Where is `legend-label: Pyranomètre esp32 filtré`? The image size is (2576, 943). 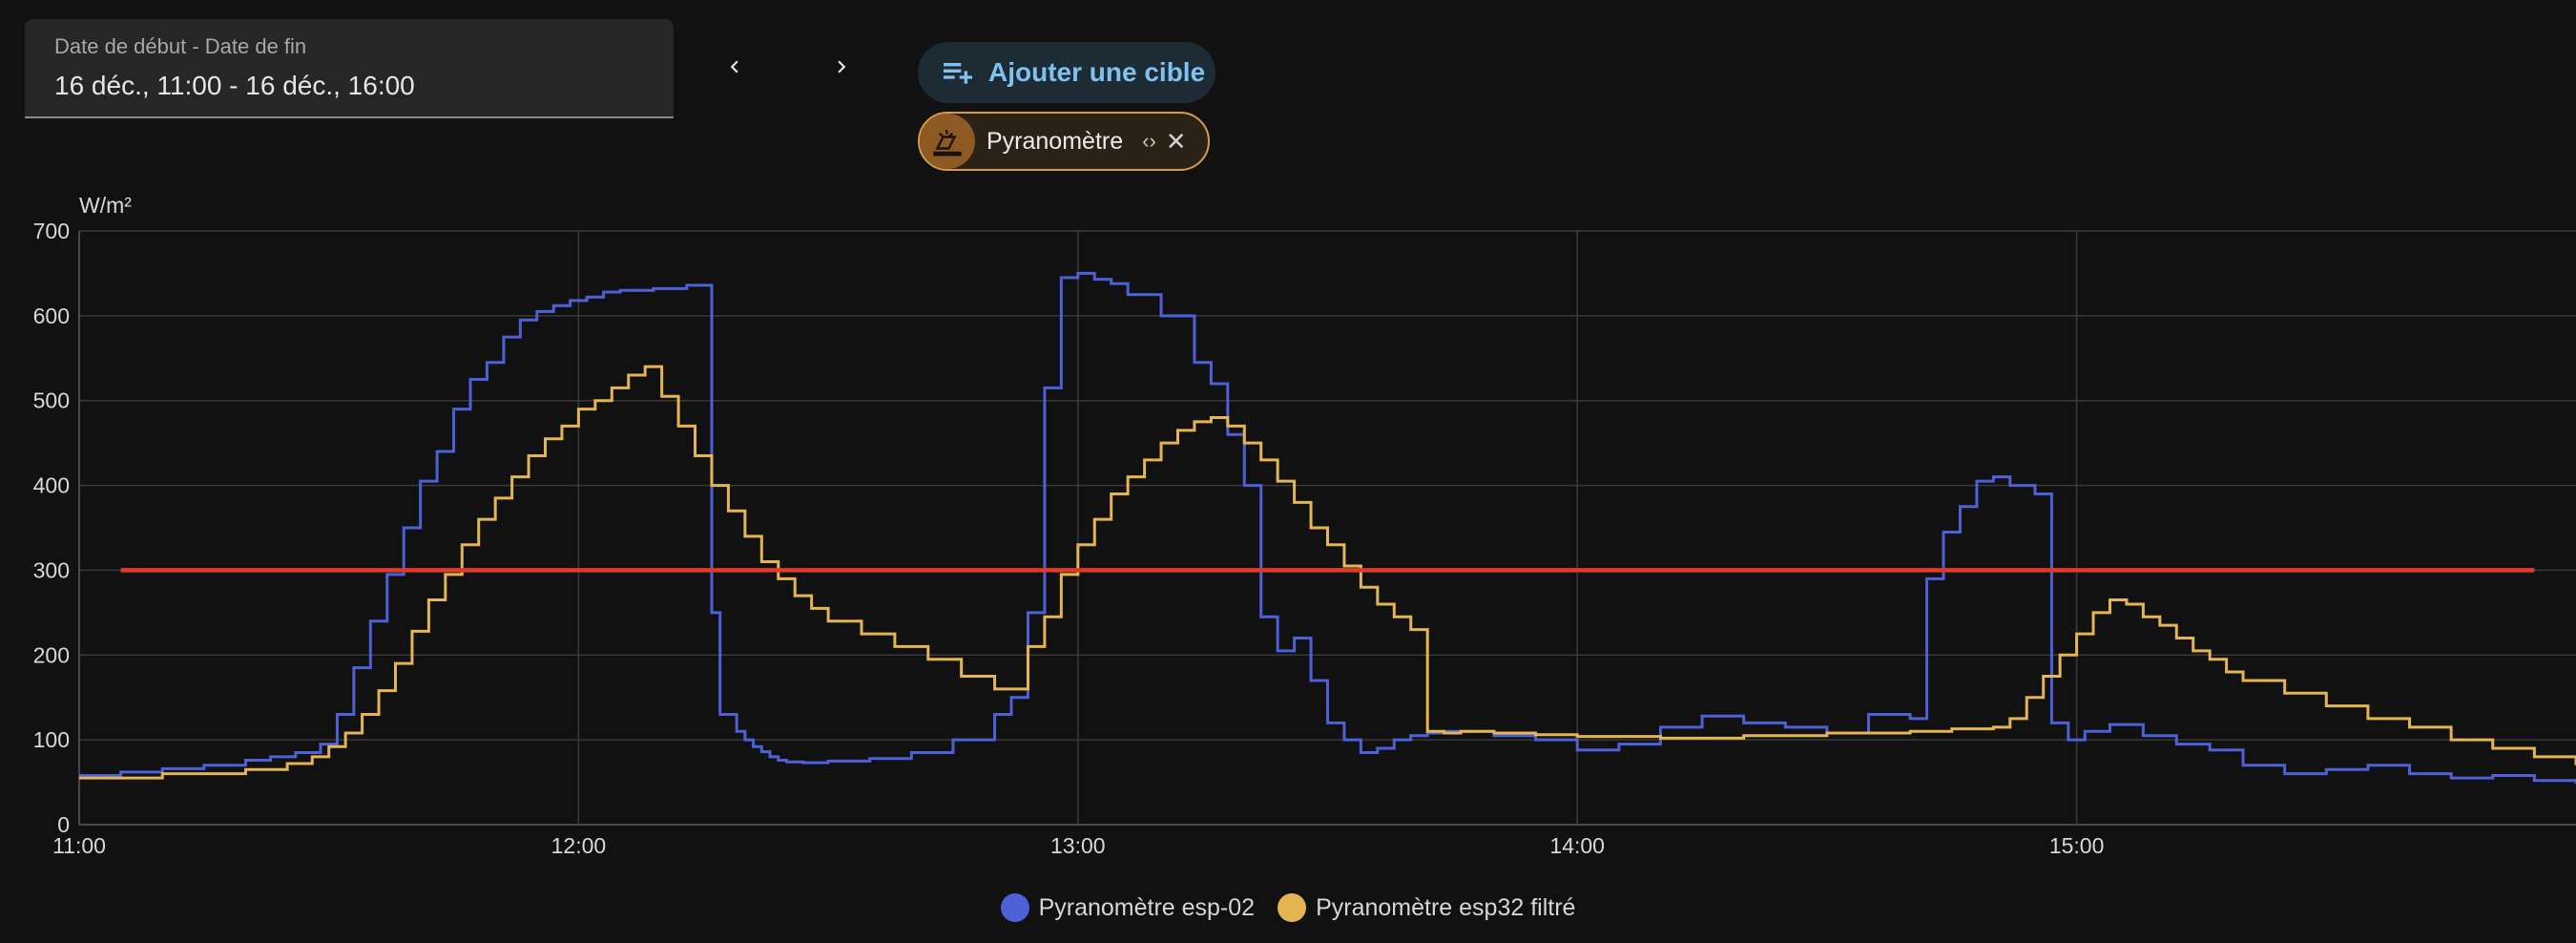
legend-label: Pyranomètre esp32 filtré is located at coordinates (1446, 907).